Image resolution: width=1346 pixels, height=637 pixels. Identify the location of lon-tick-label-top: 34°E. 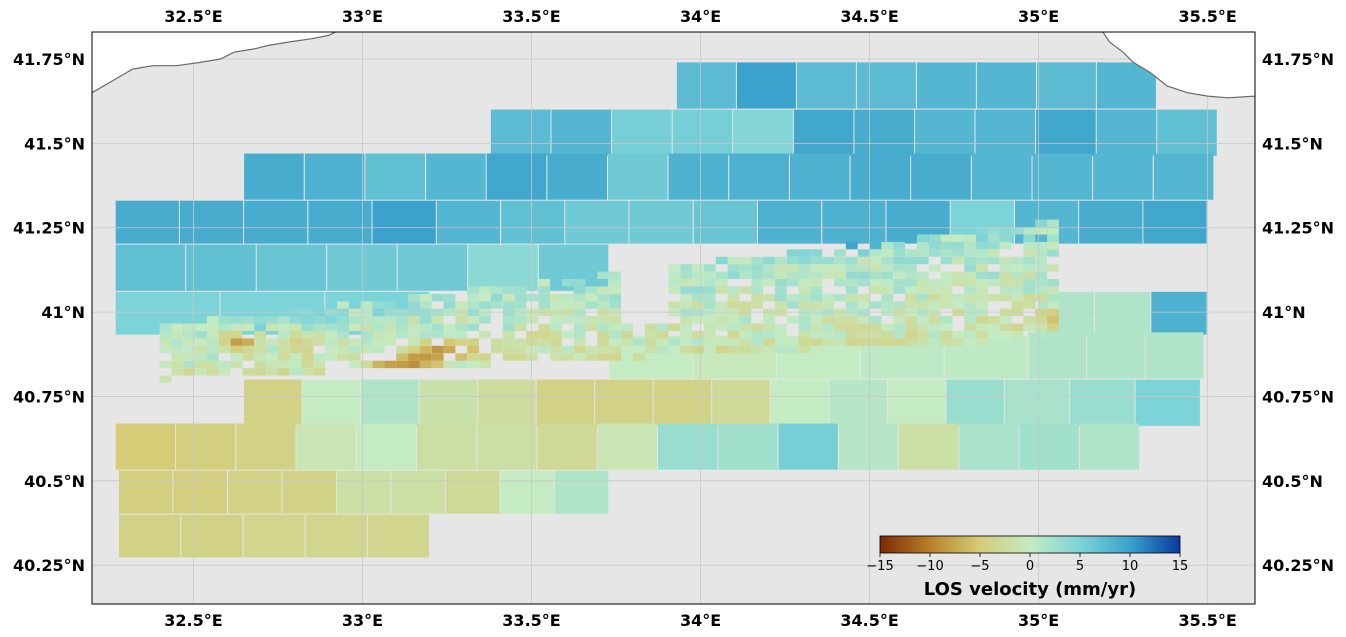
(700, 16).